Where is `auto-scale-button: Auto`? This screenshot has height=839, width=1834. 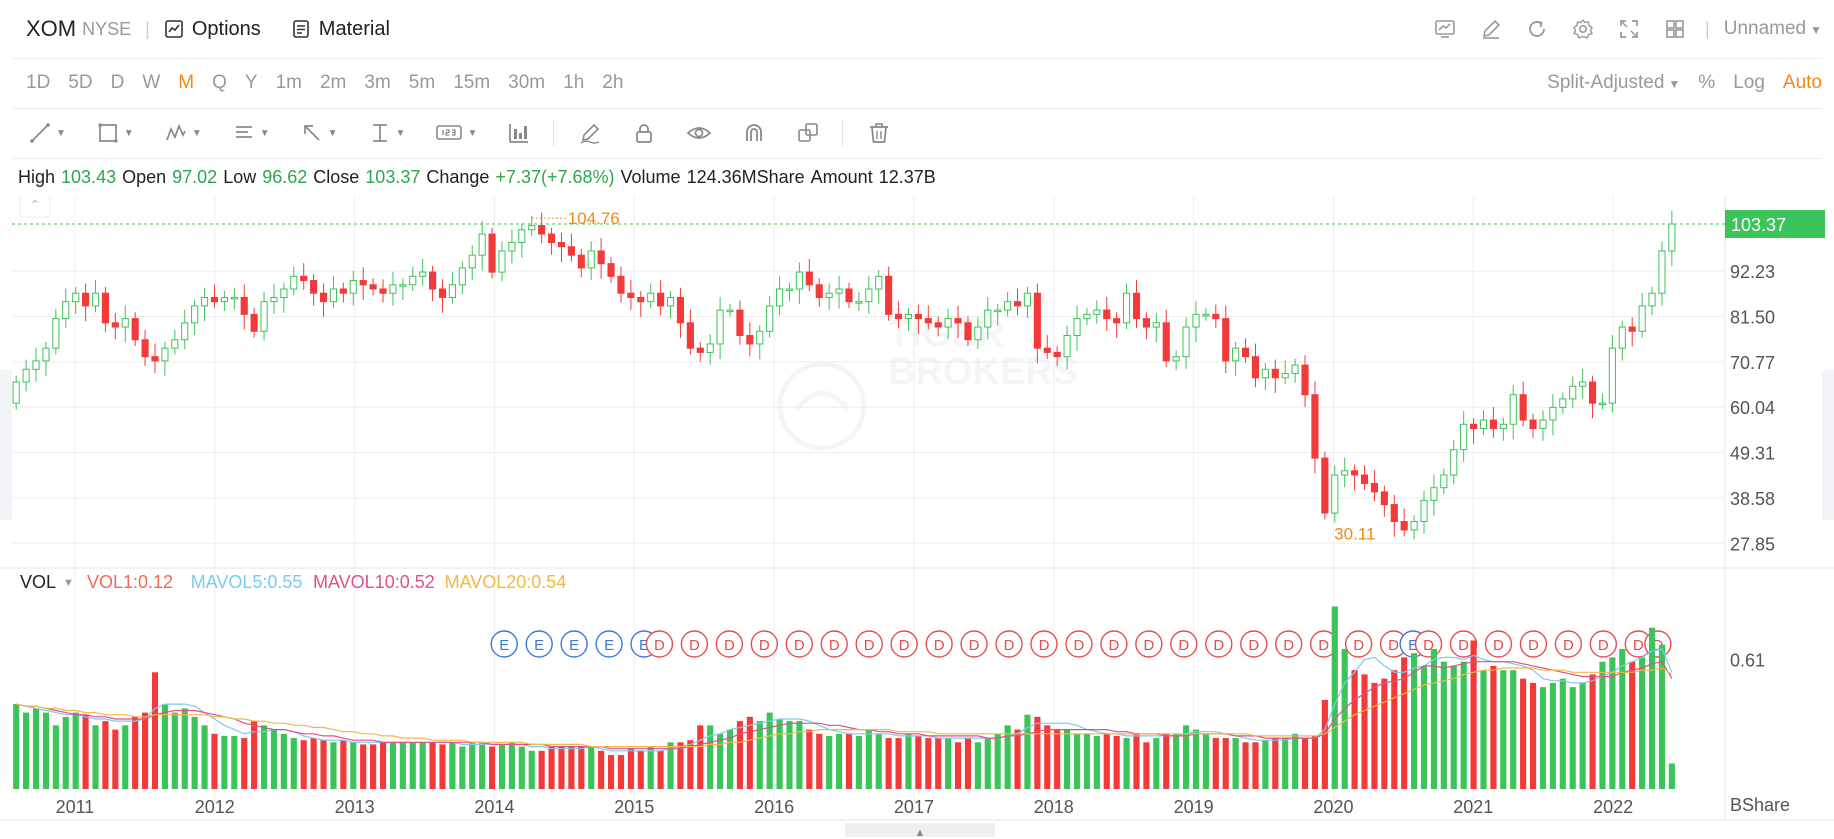
auto-scale-button: Auto is located at coordinates (1802, 82).